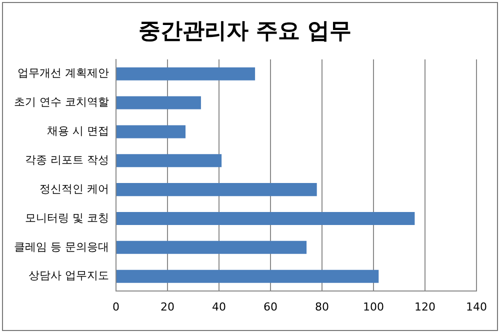 This screenshot has height=333, width=500. I want to click on x-tick-label: 40, so click(219, 307).